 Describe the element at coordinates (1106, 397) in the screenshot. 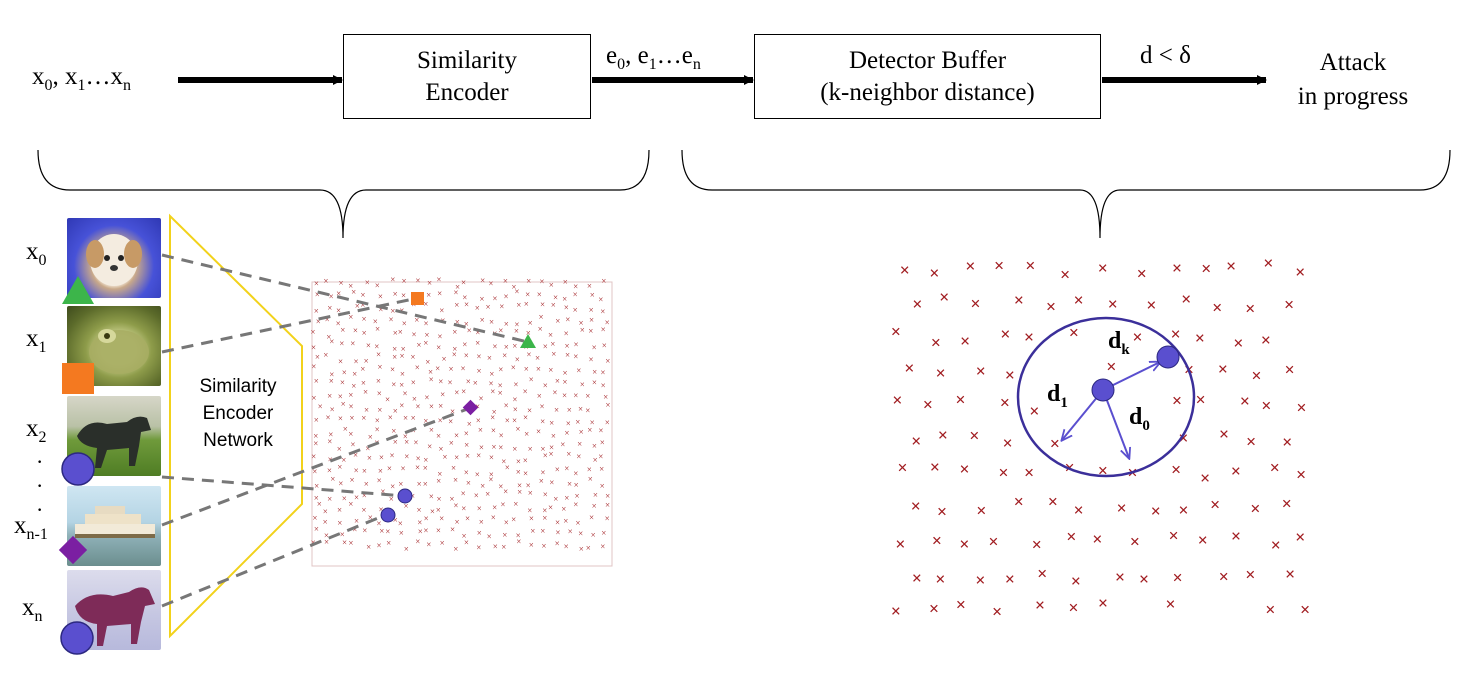

I see `k-neighbor-ellipse` at that location.